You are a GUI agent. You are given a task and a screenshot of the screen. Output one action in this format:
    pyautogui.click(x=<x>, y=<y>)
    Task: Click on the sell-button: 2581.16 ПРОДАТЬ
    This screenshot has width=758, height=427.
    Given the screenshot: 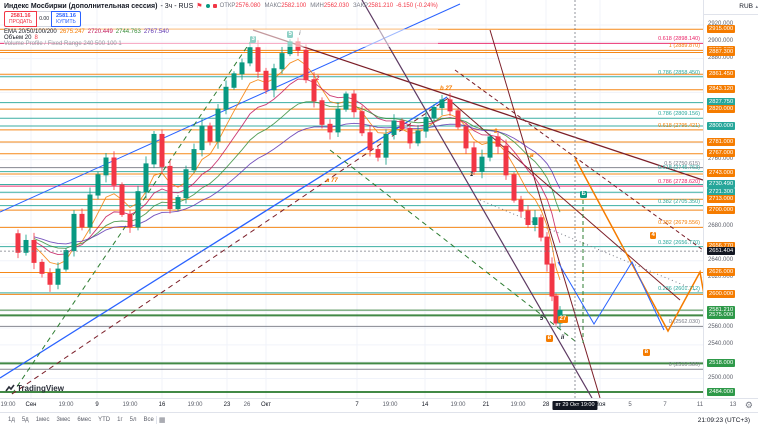 What is the action you would take?
    pyautogui.click(x=21, y=19)
    